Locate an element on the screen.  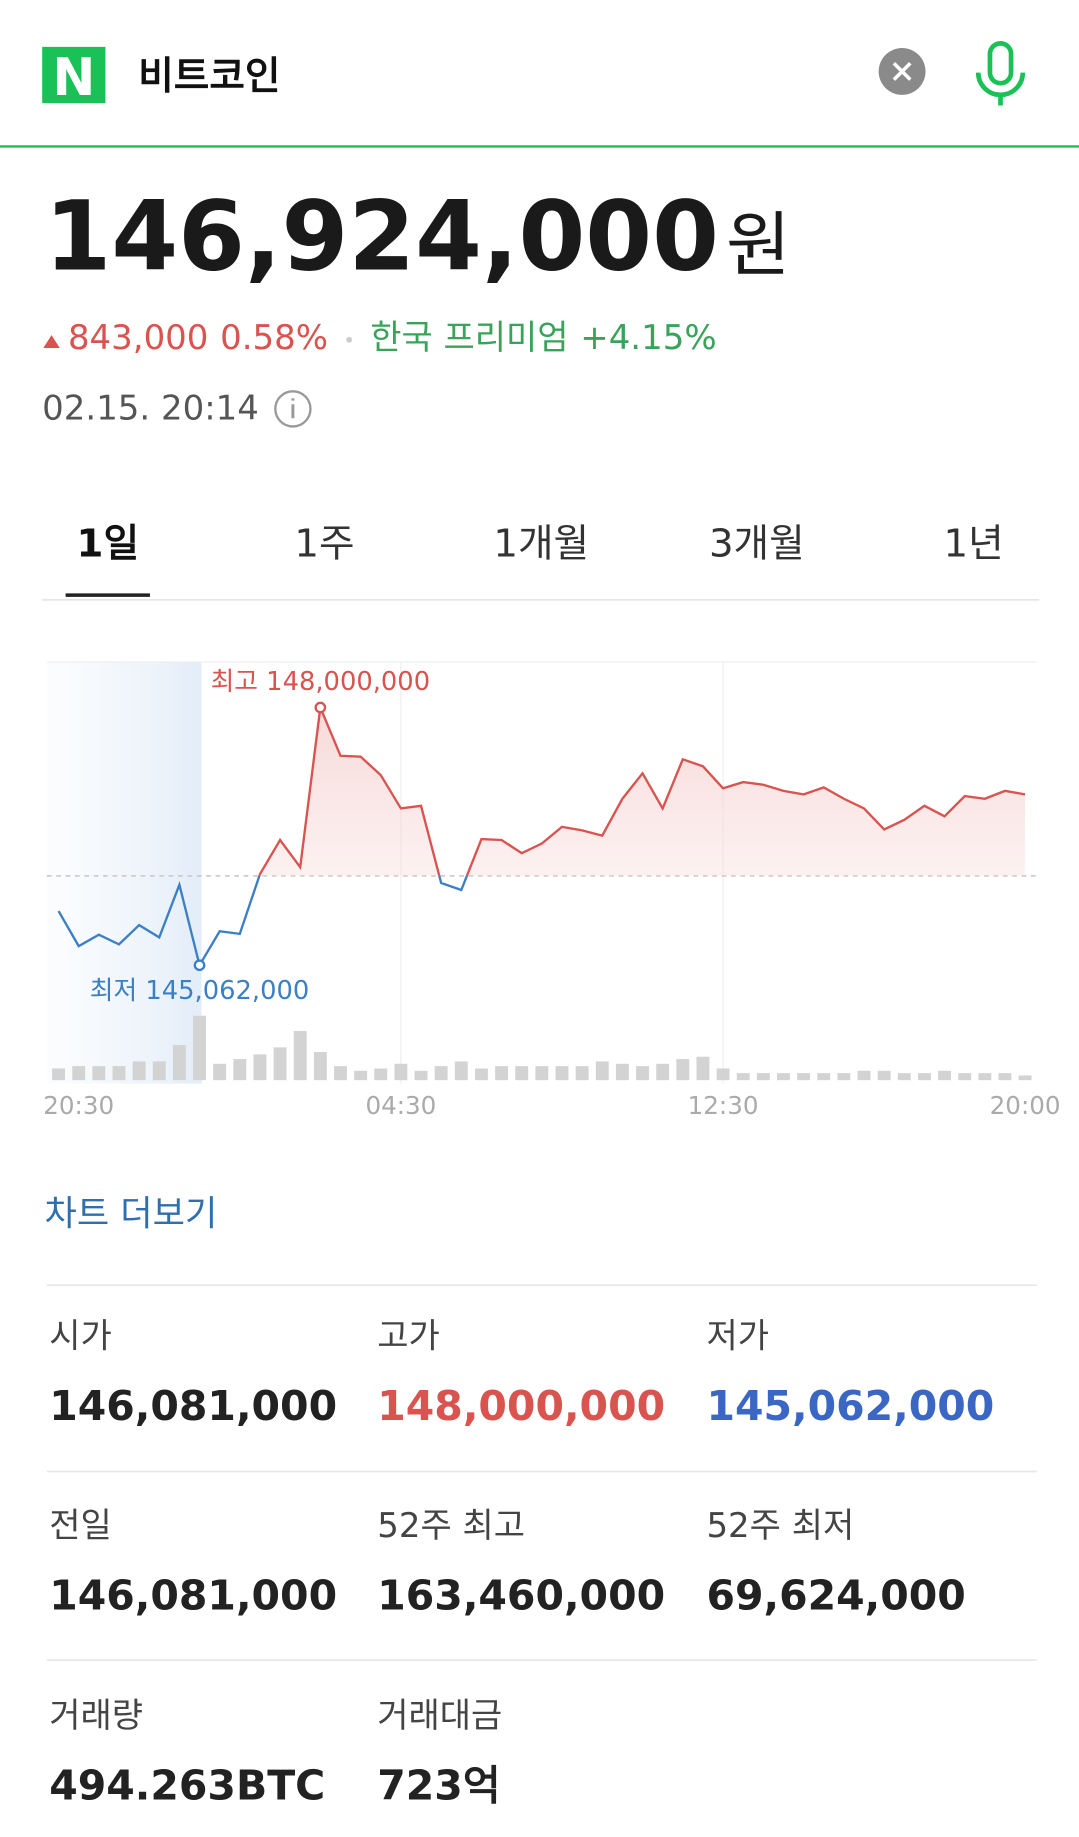
price: 146,924,000 원 is located at coordinates (418, 236).